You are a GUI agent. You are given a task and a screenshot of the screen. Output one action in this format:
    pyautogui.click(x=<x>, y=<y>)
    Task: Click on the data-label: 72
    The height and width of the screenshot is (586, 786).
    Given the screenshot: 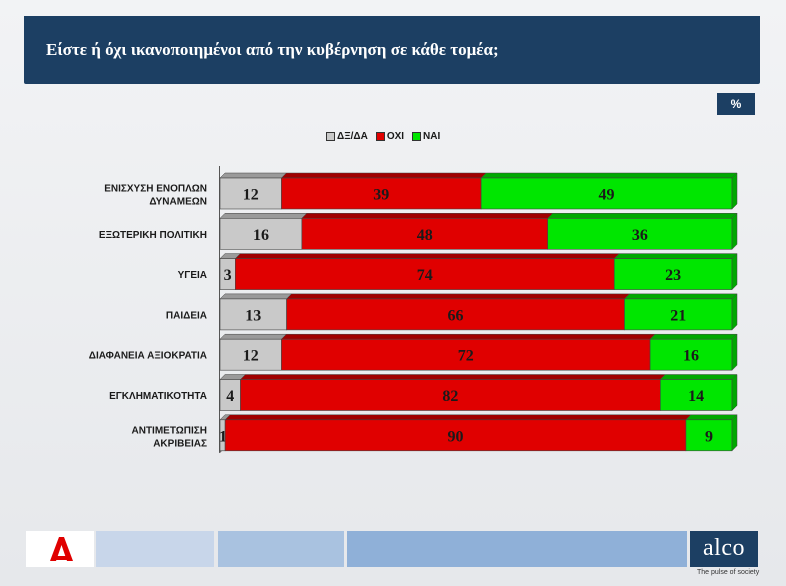 What is the action you would take?
    pyautogui.click(x=466, y=356)
    